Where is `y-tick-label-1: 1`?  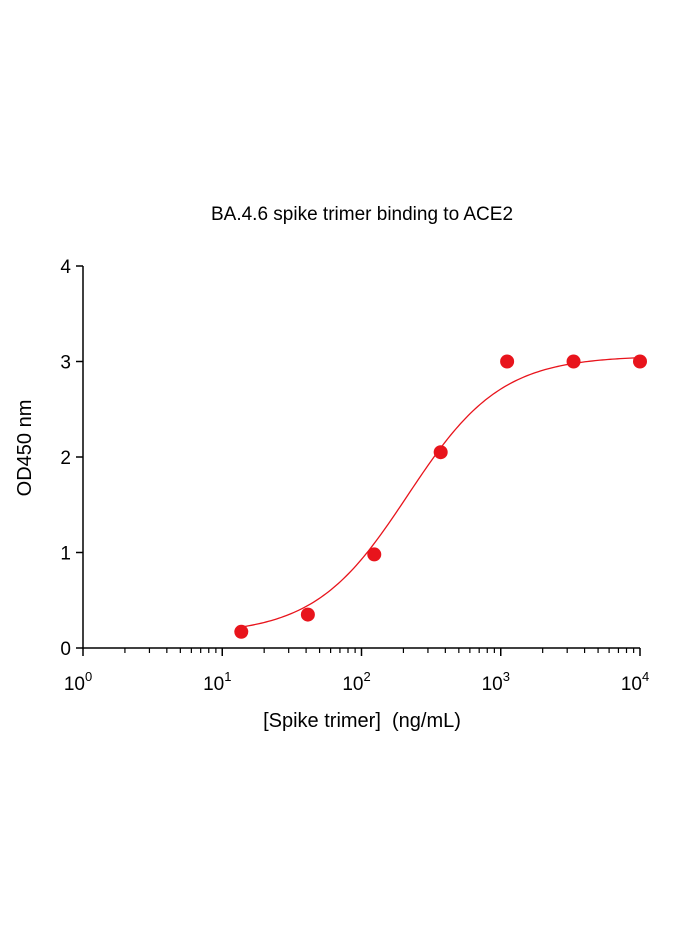
y-tick-label-1: 1 is located at coordinates (65, 554).